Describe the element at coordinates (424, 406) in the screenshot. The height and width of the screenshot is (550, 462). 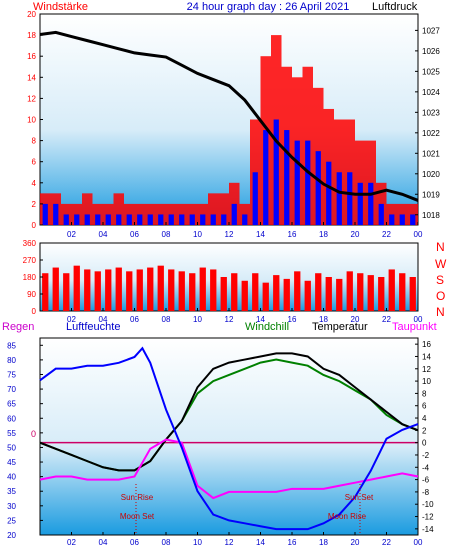
I see `p3-ytick-right-label: 6` at that location.